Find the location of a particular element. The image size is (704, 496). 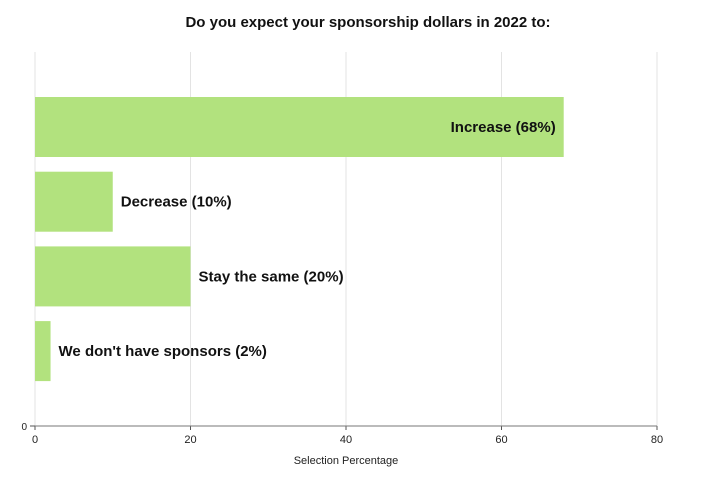

bar-increase is located at coordinates (299, 127).